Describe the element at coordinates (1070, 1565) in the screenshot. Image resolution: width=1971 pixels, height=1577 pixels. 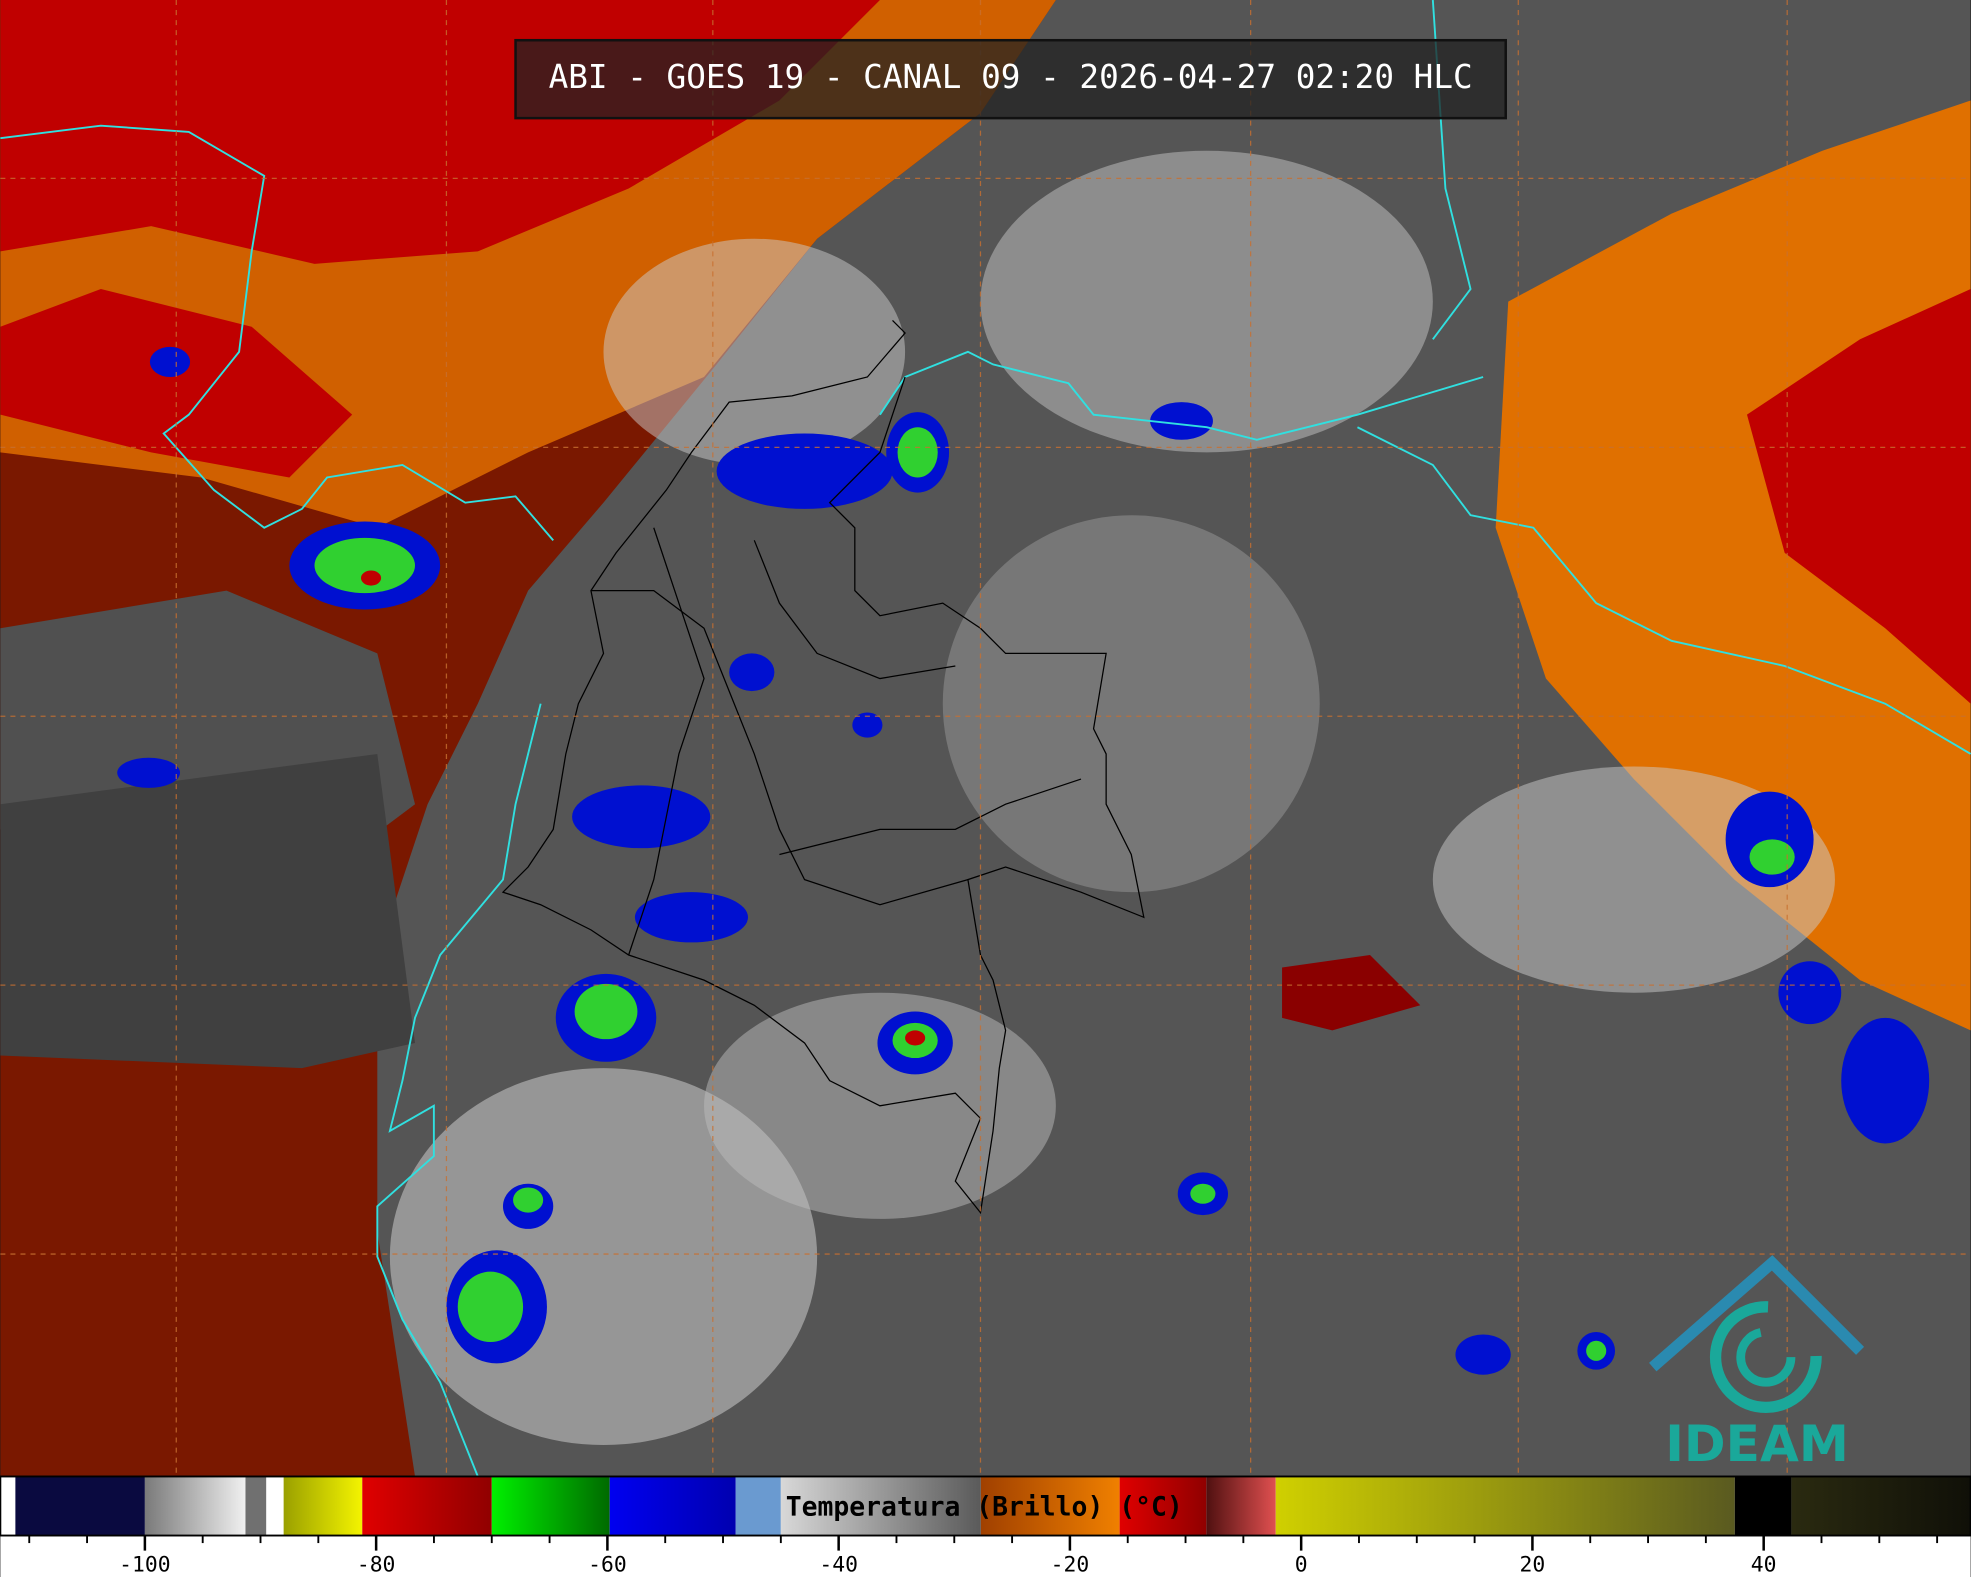
I see `tick-label: -20` at that location.